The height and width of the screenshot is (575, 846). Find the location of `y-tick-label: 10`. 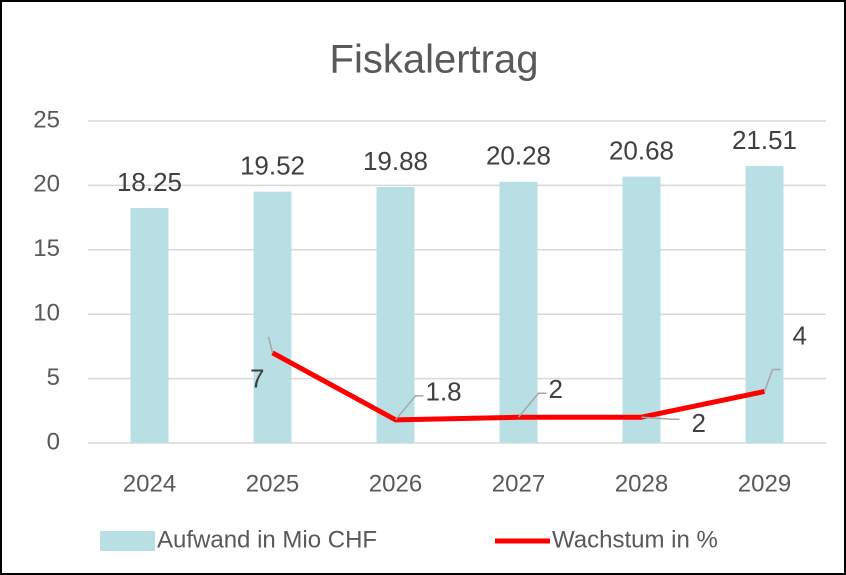

y-tick-label: 10 is located at coordinates (46, 313).